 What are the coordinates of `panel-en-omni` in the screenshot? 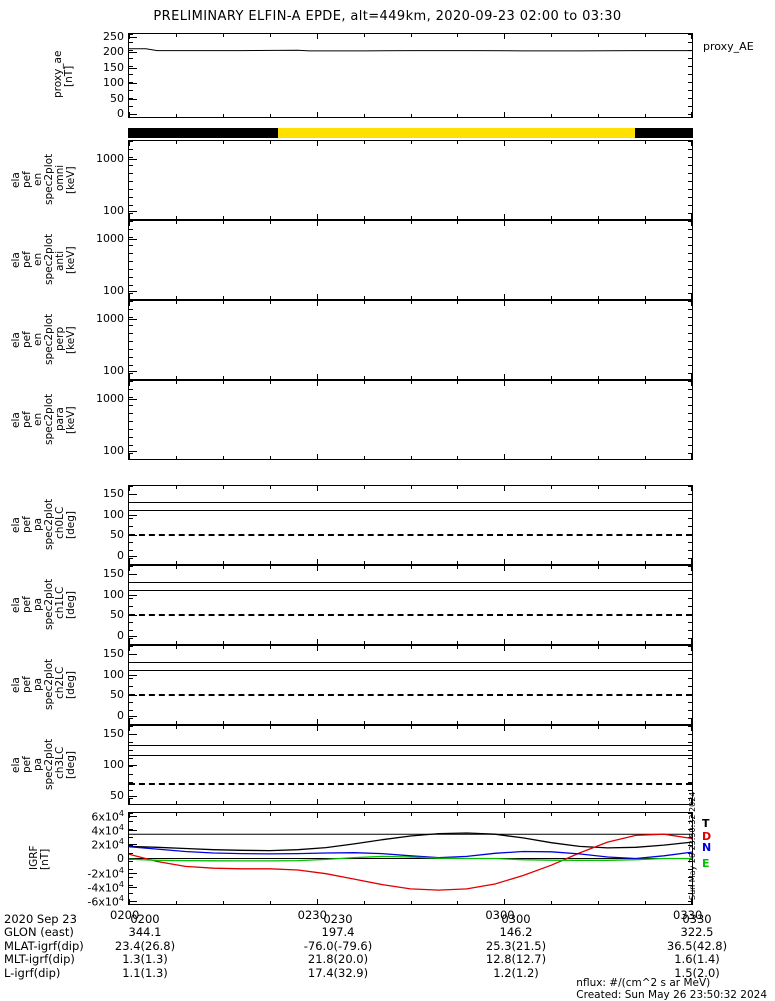 It's located at (410, 180).